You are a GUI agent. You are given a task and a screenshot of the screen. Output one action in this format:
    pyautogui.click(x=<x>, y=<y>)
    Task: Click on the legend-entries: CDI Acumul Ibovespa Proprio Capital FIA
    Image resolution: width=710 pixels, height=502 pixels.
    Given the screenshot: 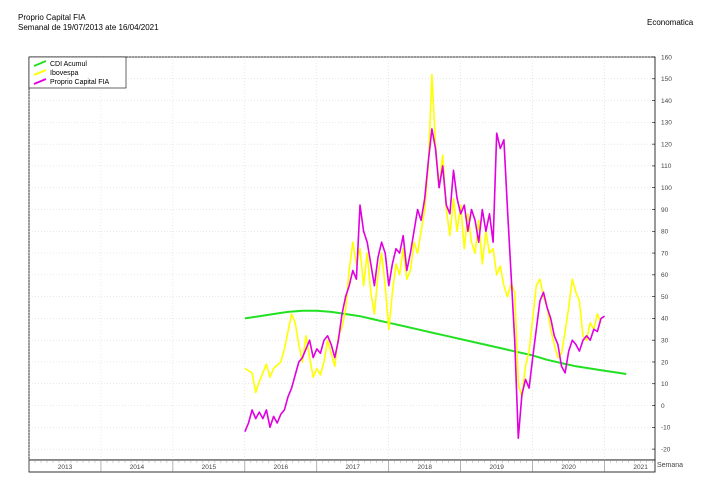 What is the action you would take?
    pyautogui.click(x=71, y=73)
    